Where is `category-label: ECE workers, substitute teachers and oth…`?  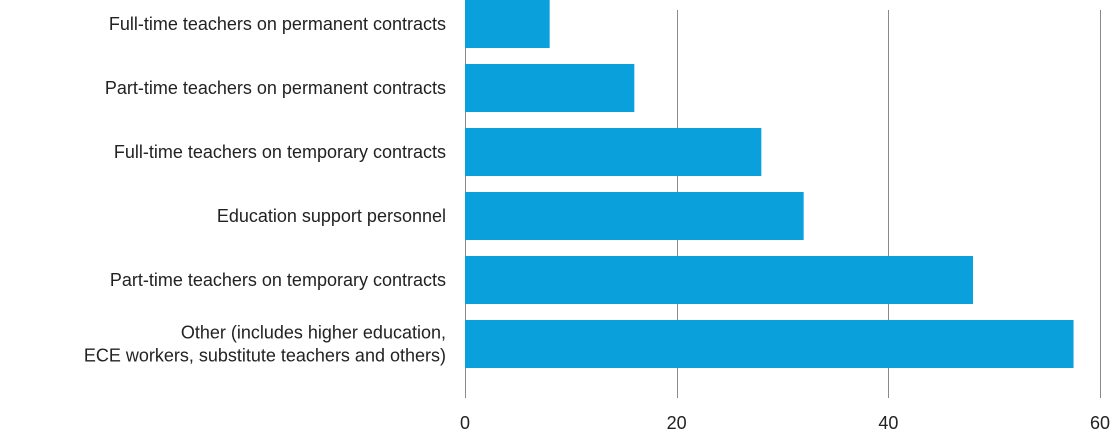
category-label: ECE workers, substitute teachers and oth… is located at coordinates (265, 356).